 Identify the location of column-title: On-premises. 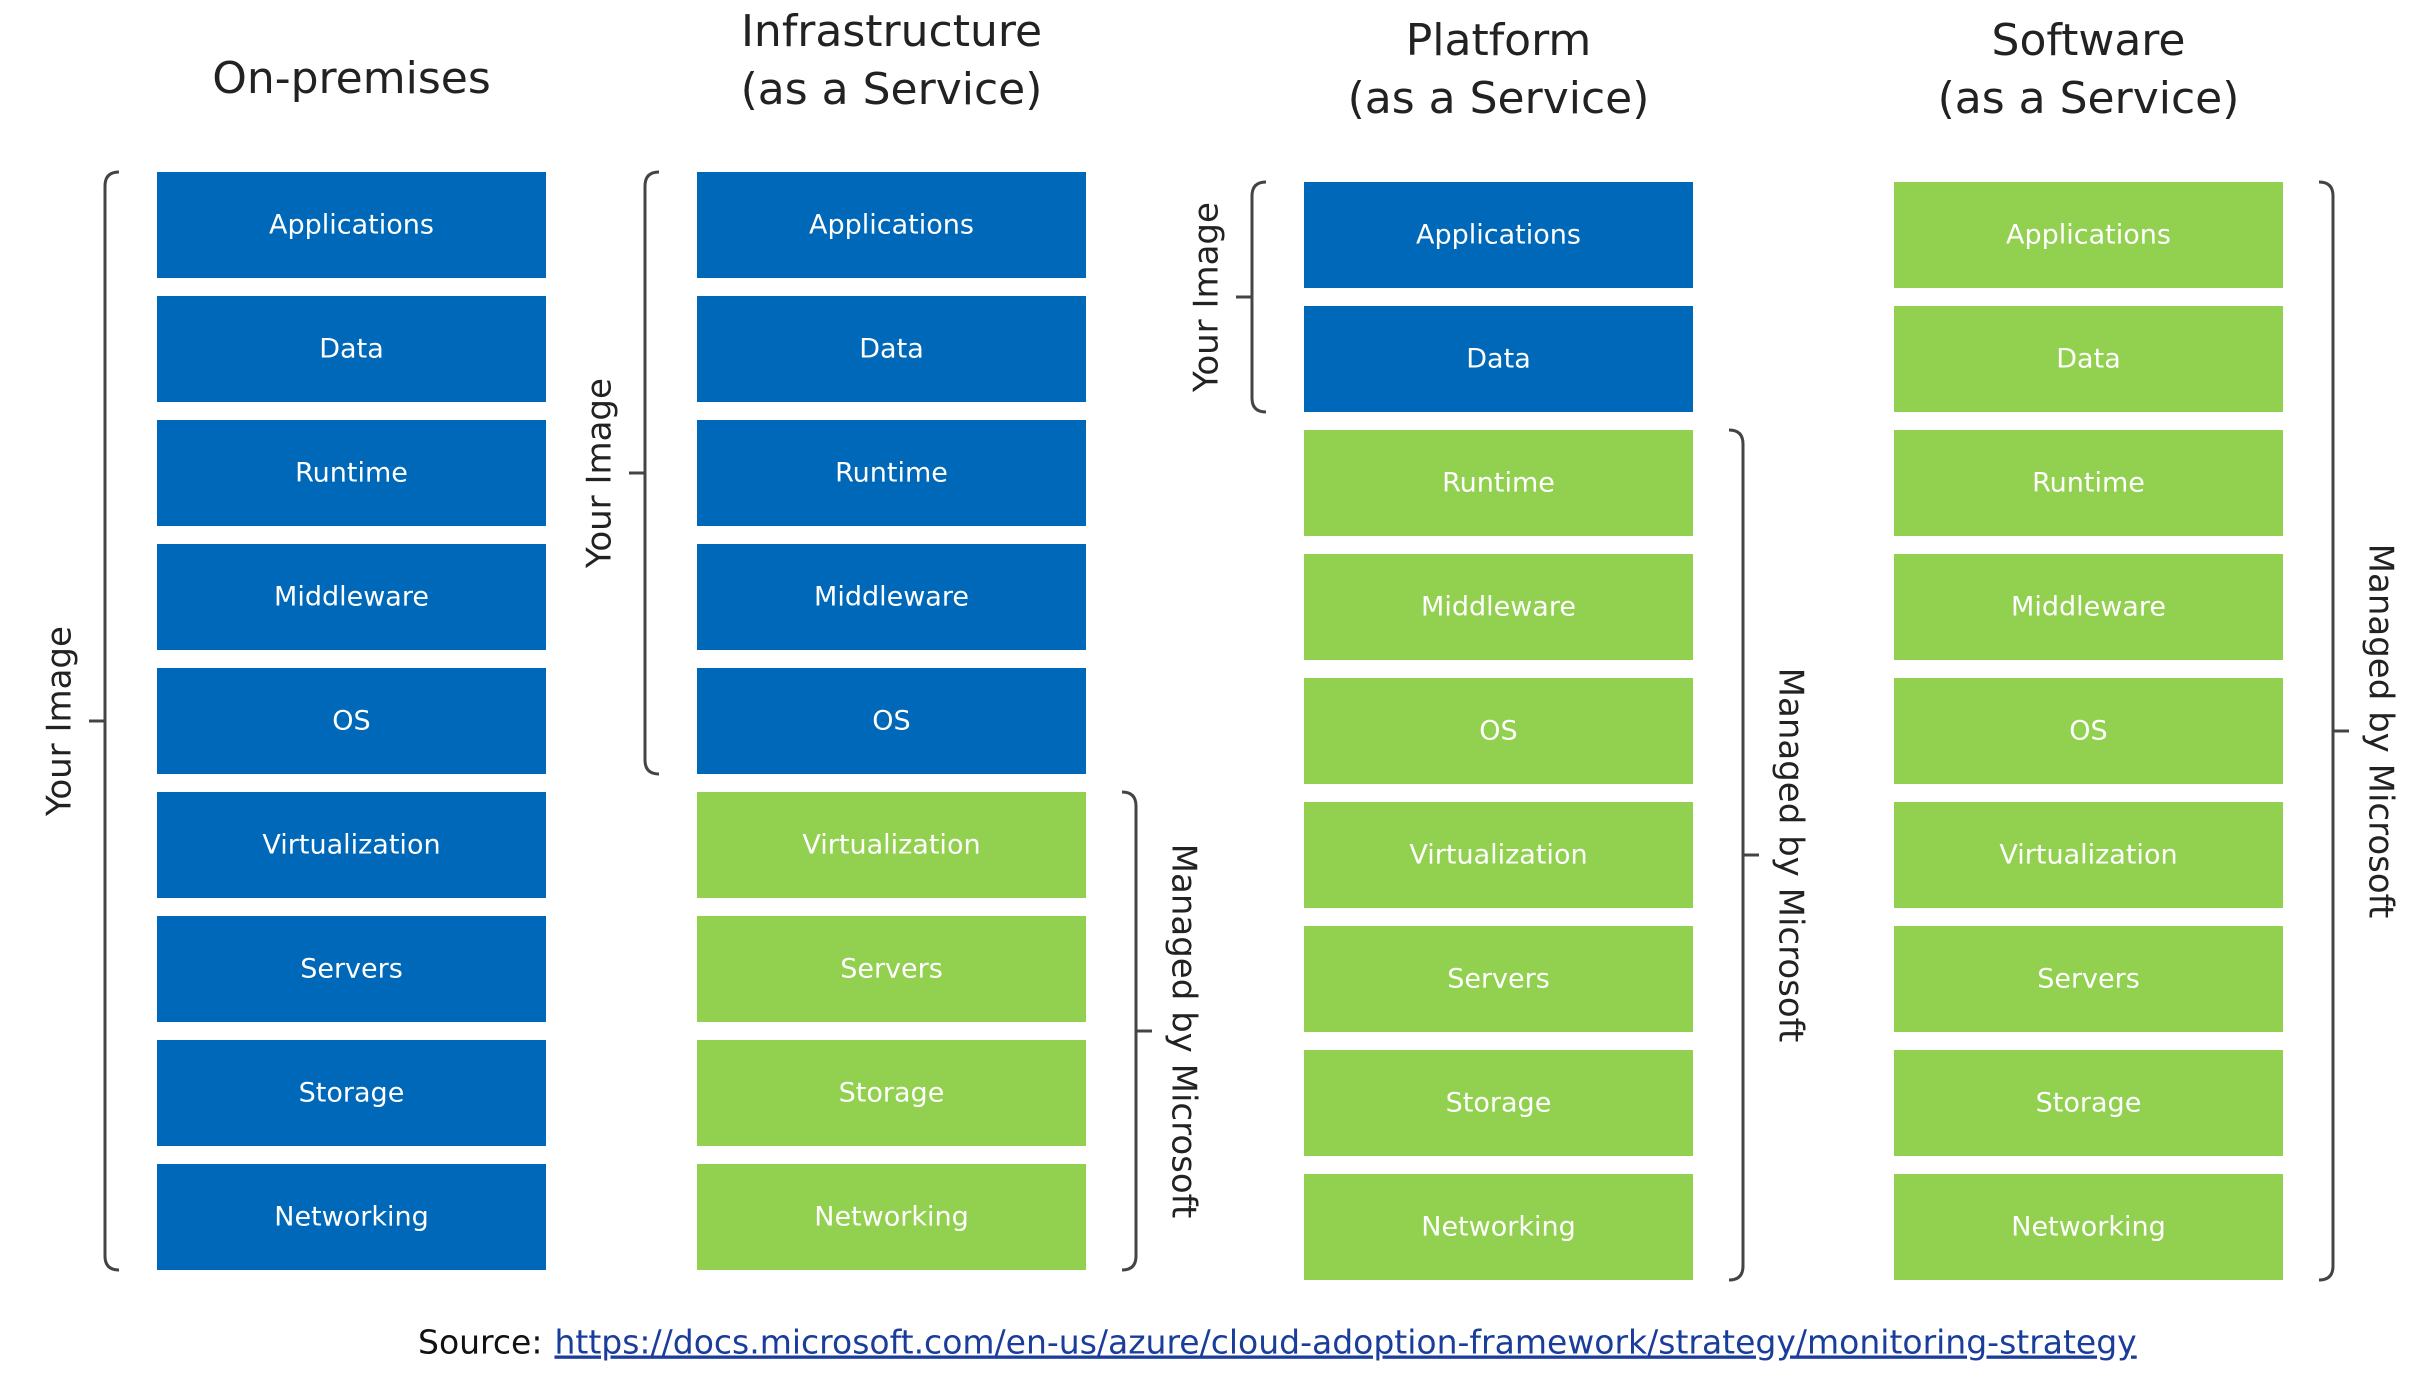
(351, 78).